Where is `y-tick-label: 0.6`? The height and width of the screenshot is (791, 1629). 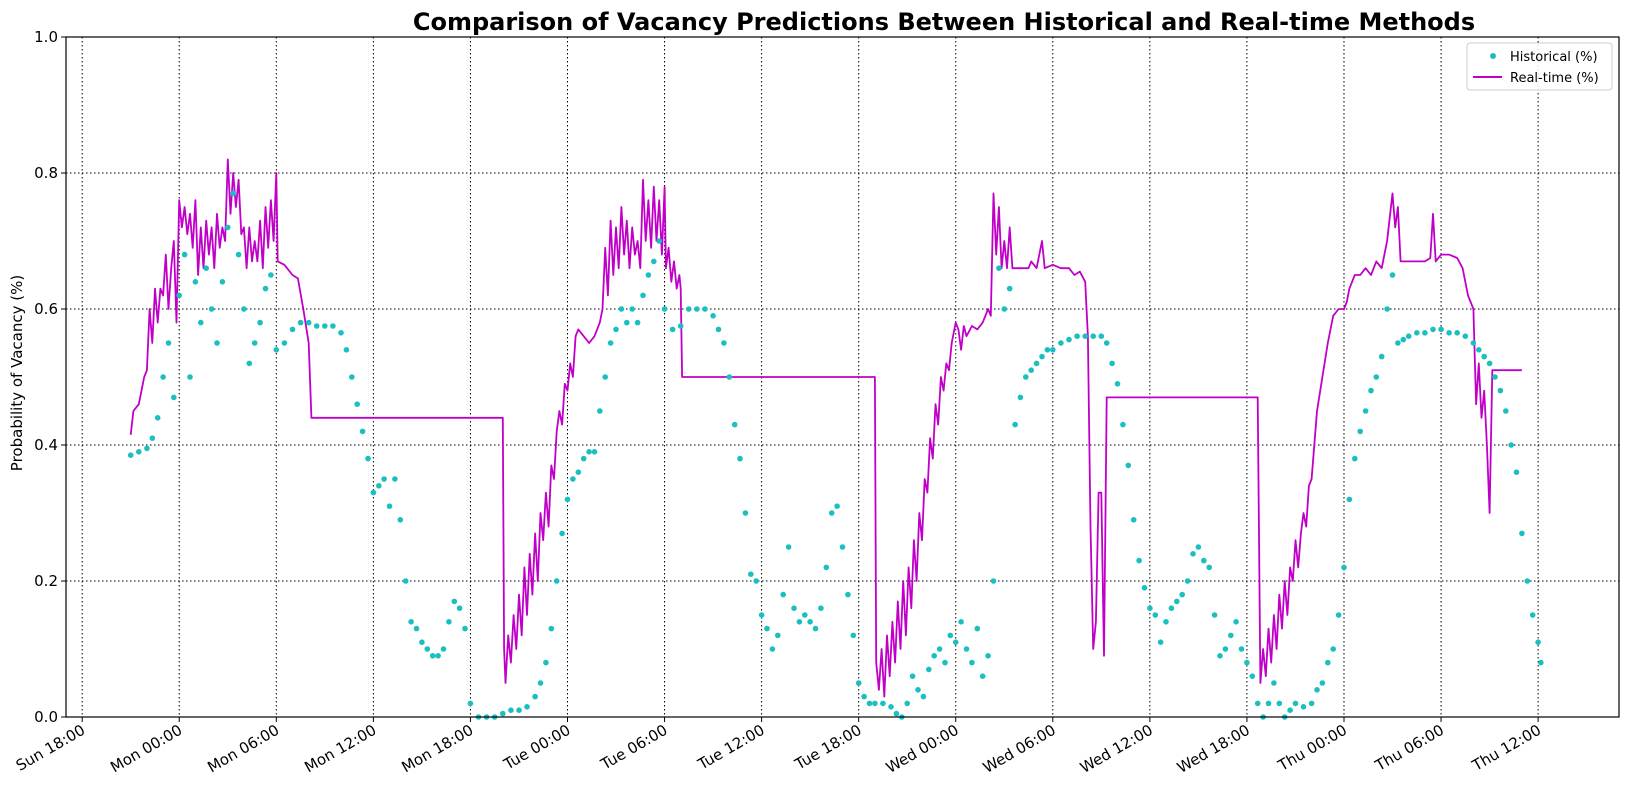 y-tick-label: 0.6 is located at coordinates (46, 309).